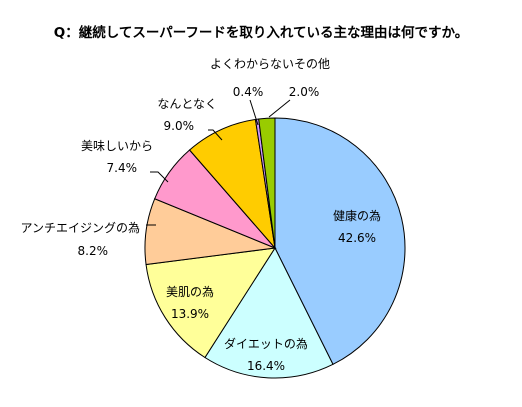 The width and height of the screenshot is (522, 407). Describe the element at coordinates (261, 32) in the screenshot. I see `chart-title: Q：継続してスーパーフードを取り入れている主な理由は何ですか。` at that location.